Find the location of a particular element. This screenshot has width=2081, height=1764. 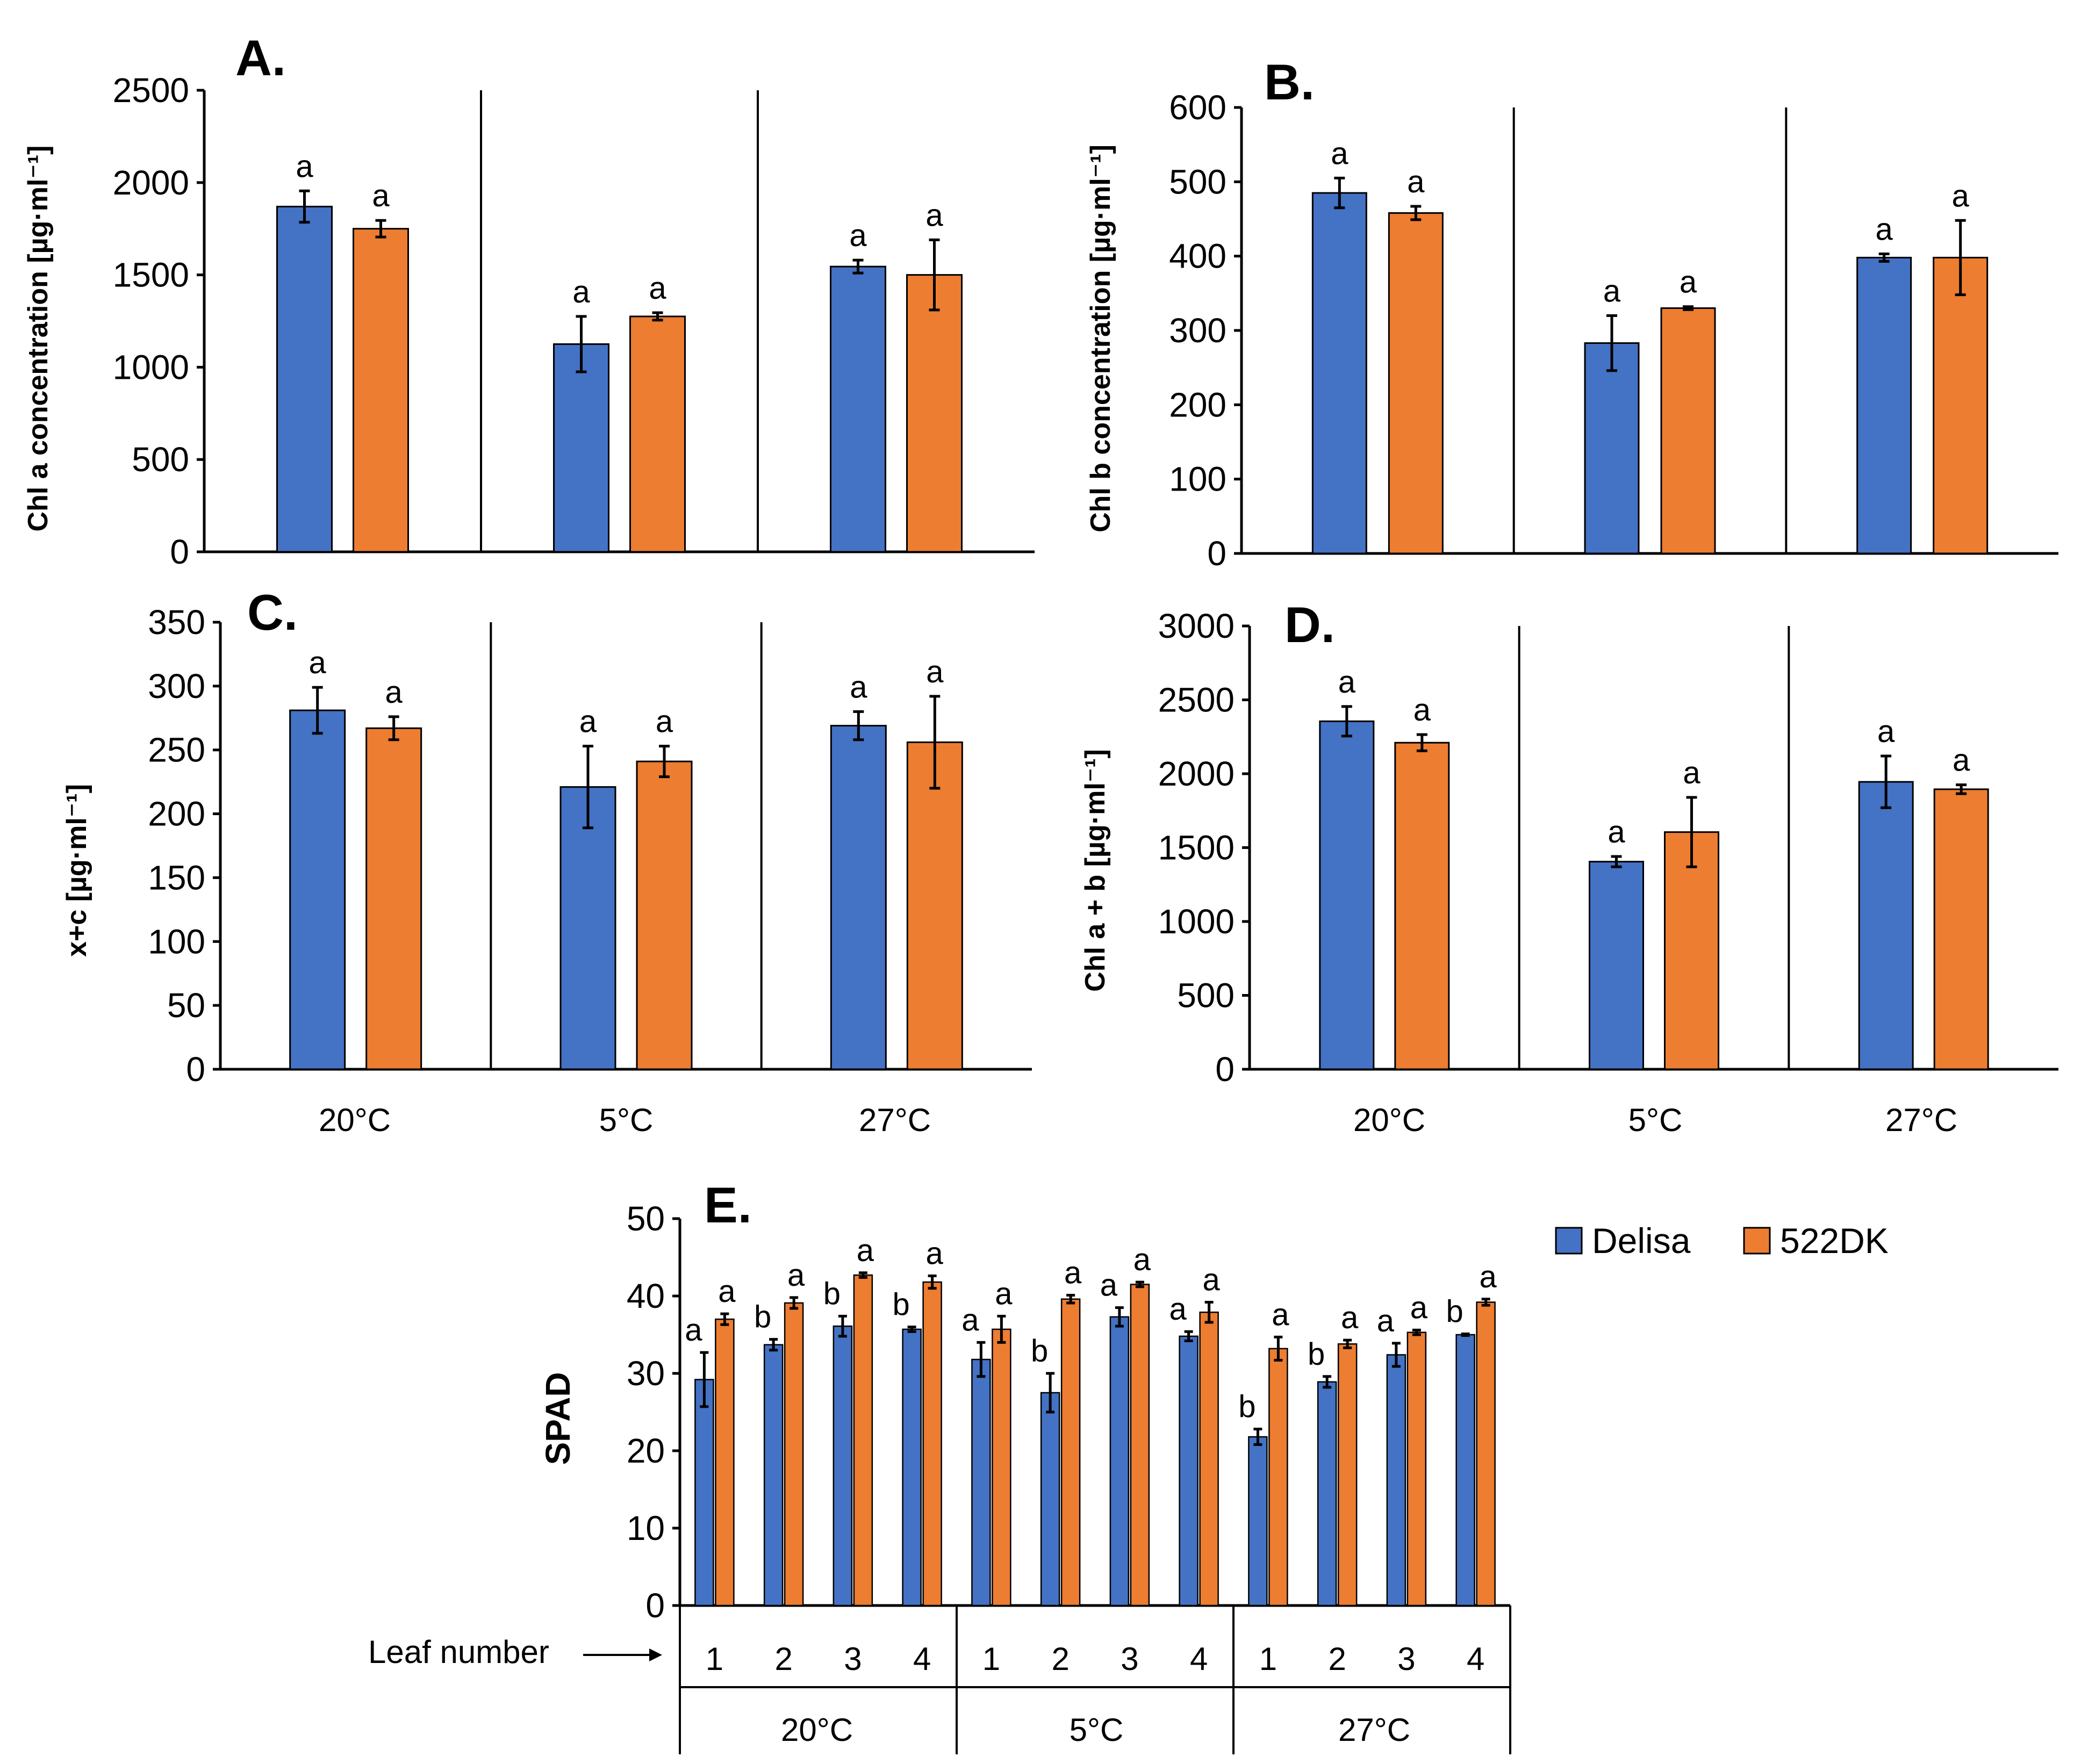

panel-e-y-tick-label: 20 is located at coordinates (646, 1450).